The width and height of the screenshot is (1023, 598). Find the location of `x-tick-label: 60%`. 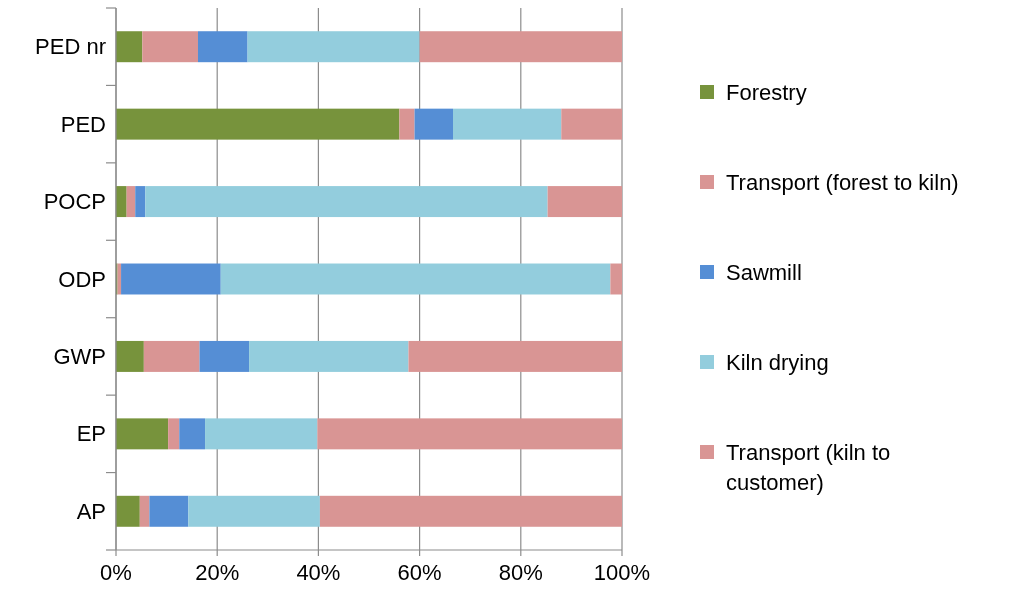

x-tick-label: 60% is located at coordinates (419, 572).